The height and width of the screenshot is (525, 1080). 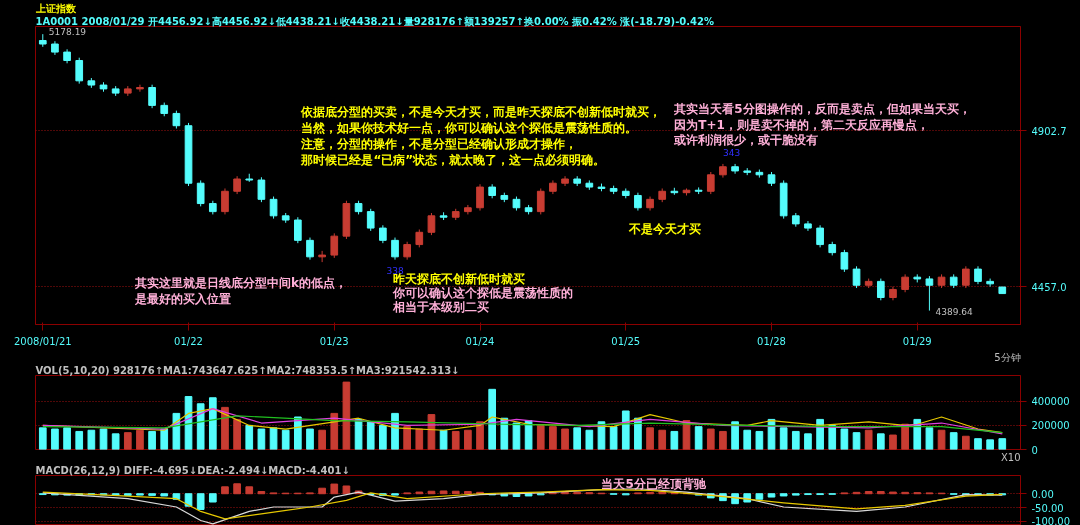 What do you see at coordinates (241, 283) in the screenshot?
I see `annotation: 其实这里就是日线底分型中间k的低点，` at bounding box center [241, 283].